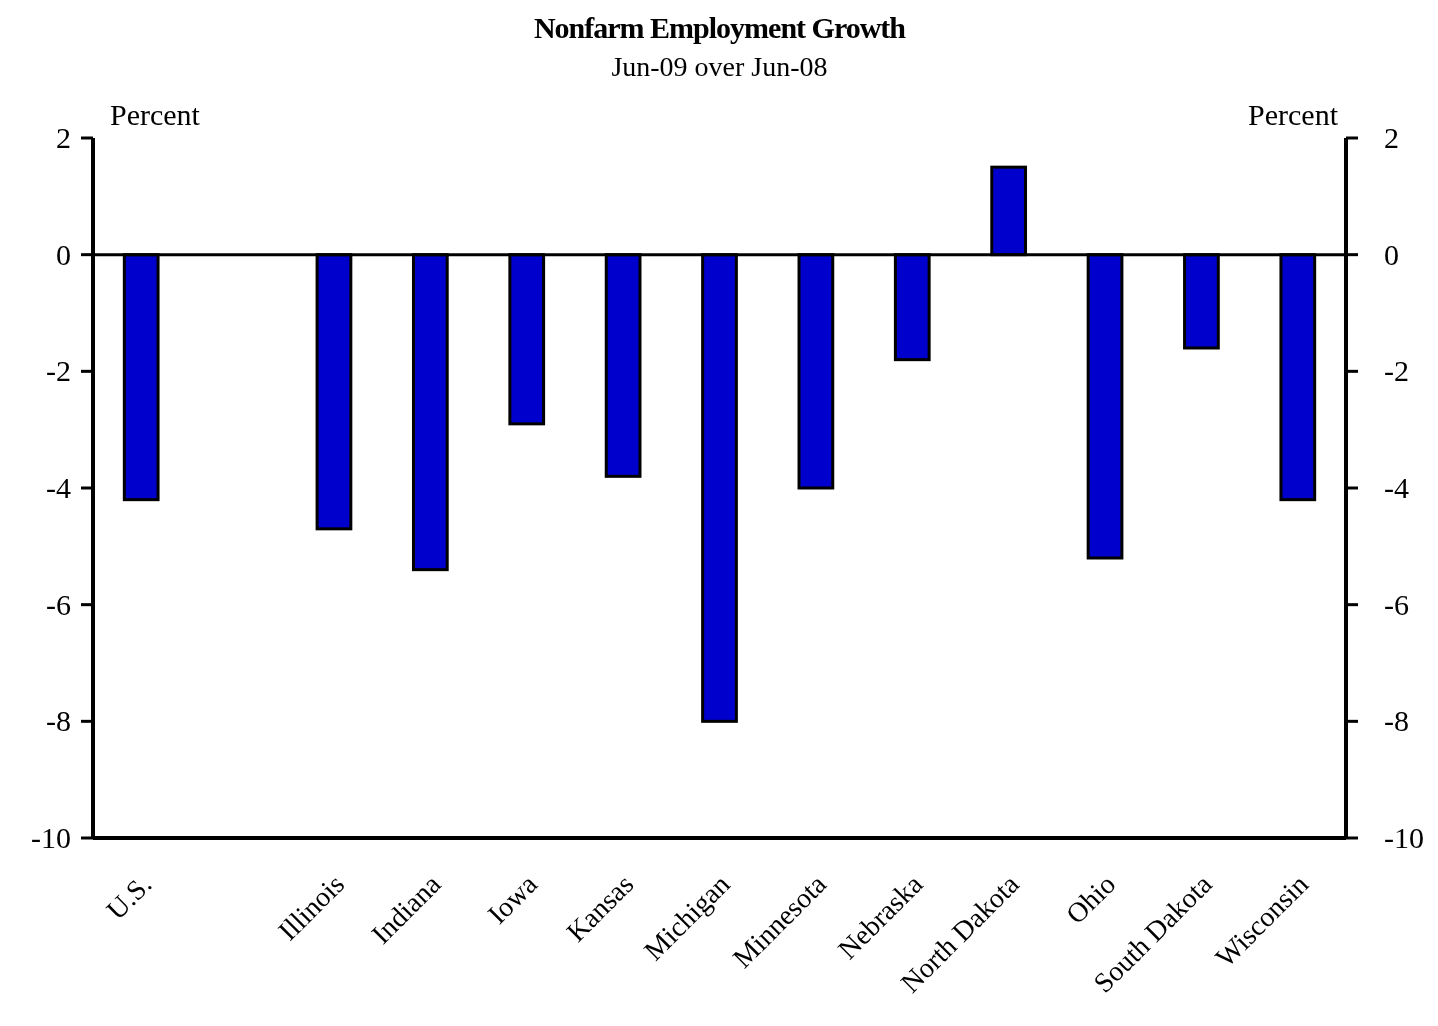 Image resolution: width=1438 pixels, height=1026 pixels. Describe the element at coordinates (58, 371) in the screenshot. I see `y-tick-label: -2` at that location.